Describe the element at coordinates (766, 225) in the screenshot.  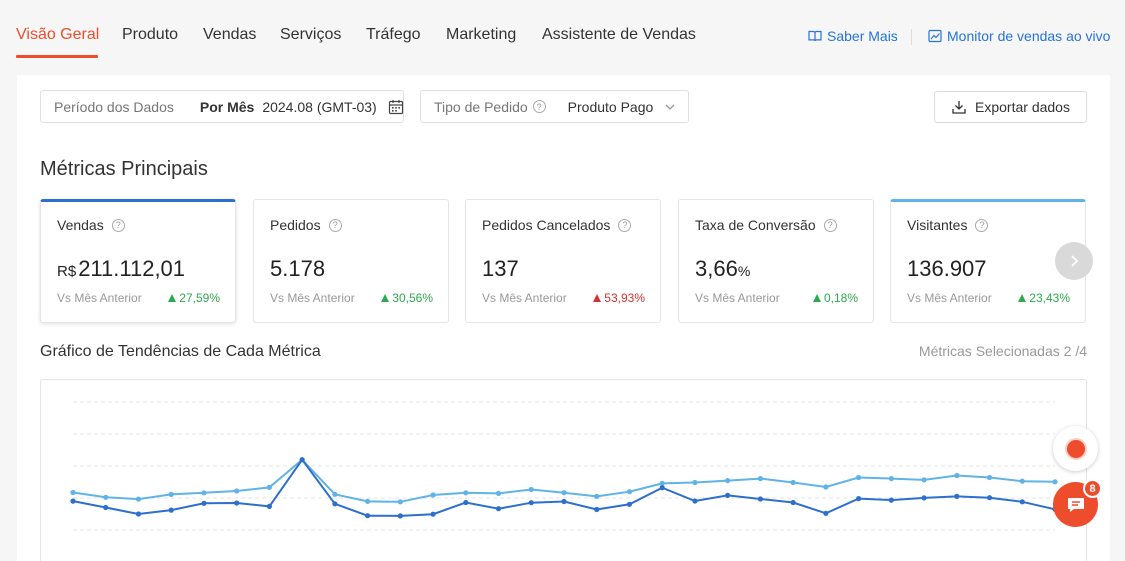
I see `metric-name: Taxa de Conversão?` at that location.